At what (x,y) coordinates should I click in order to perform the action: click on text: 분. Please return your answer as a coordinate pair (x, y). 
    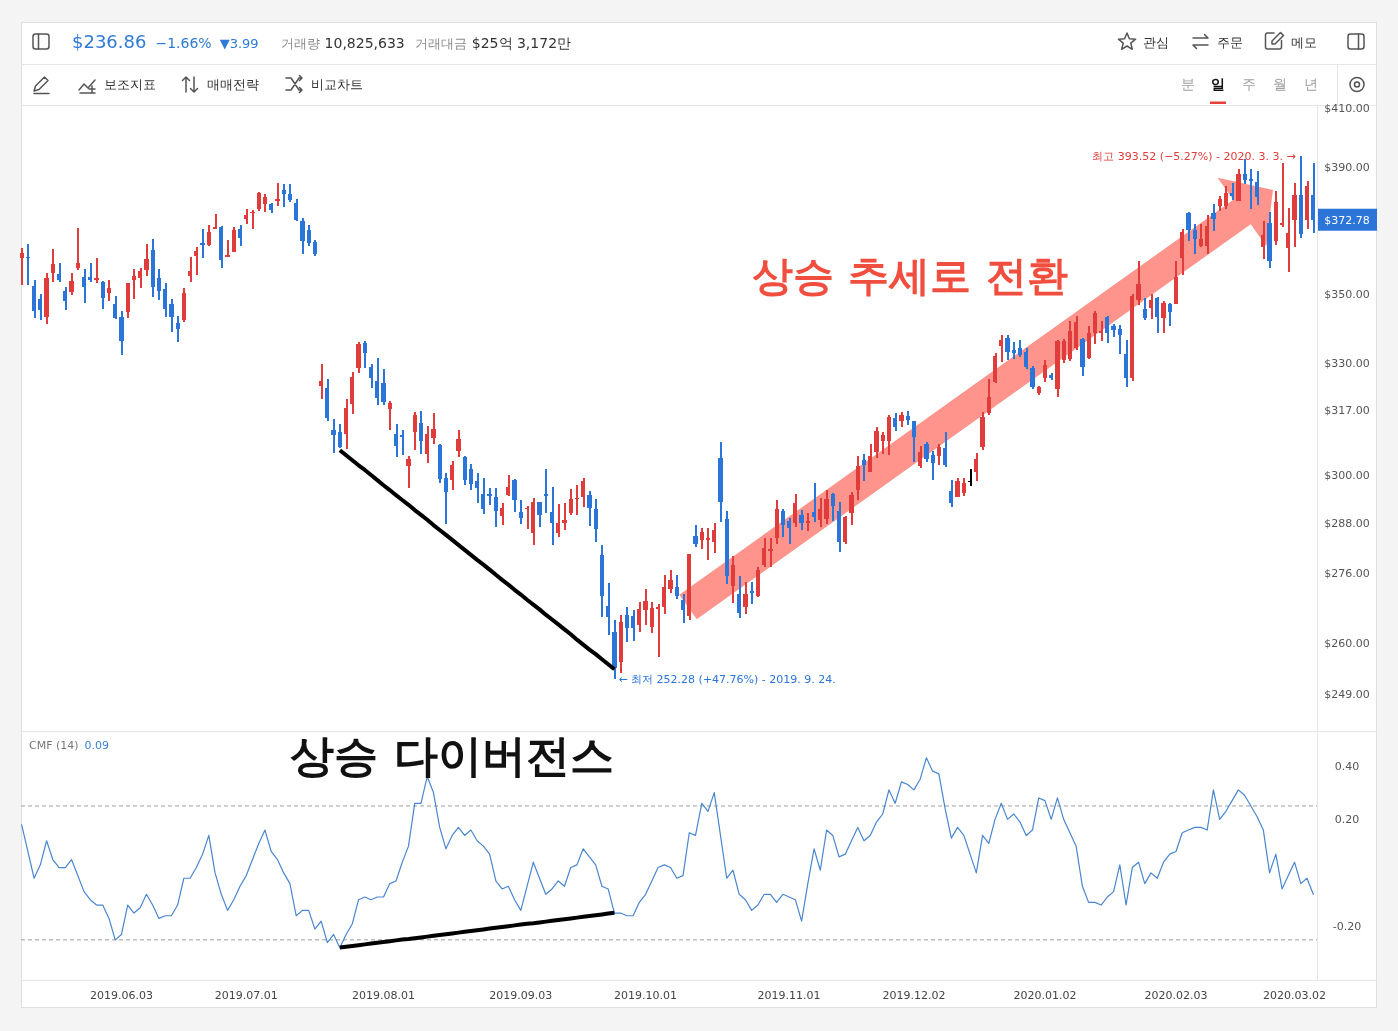
    Looking at the image, I should click on (1188, 84).